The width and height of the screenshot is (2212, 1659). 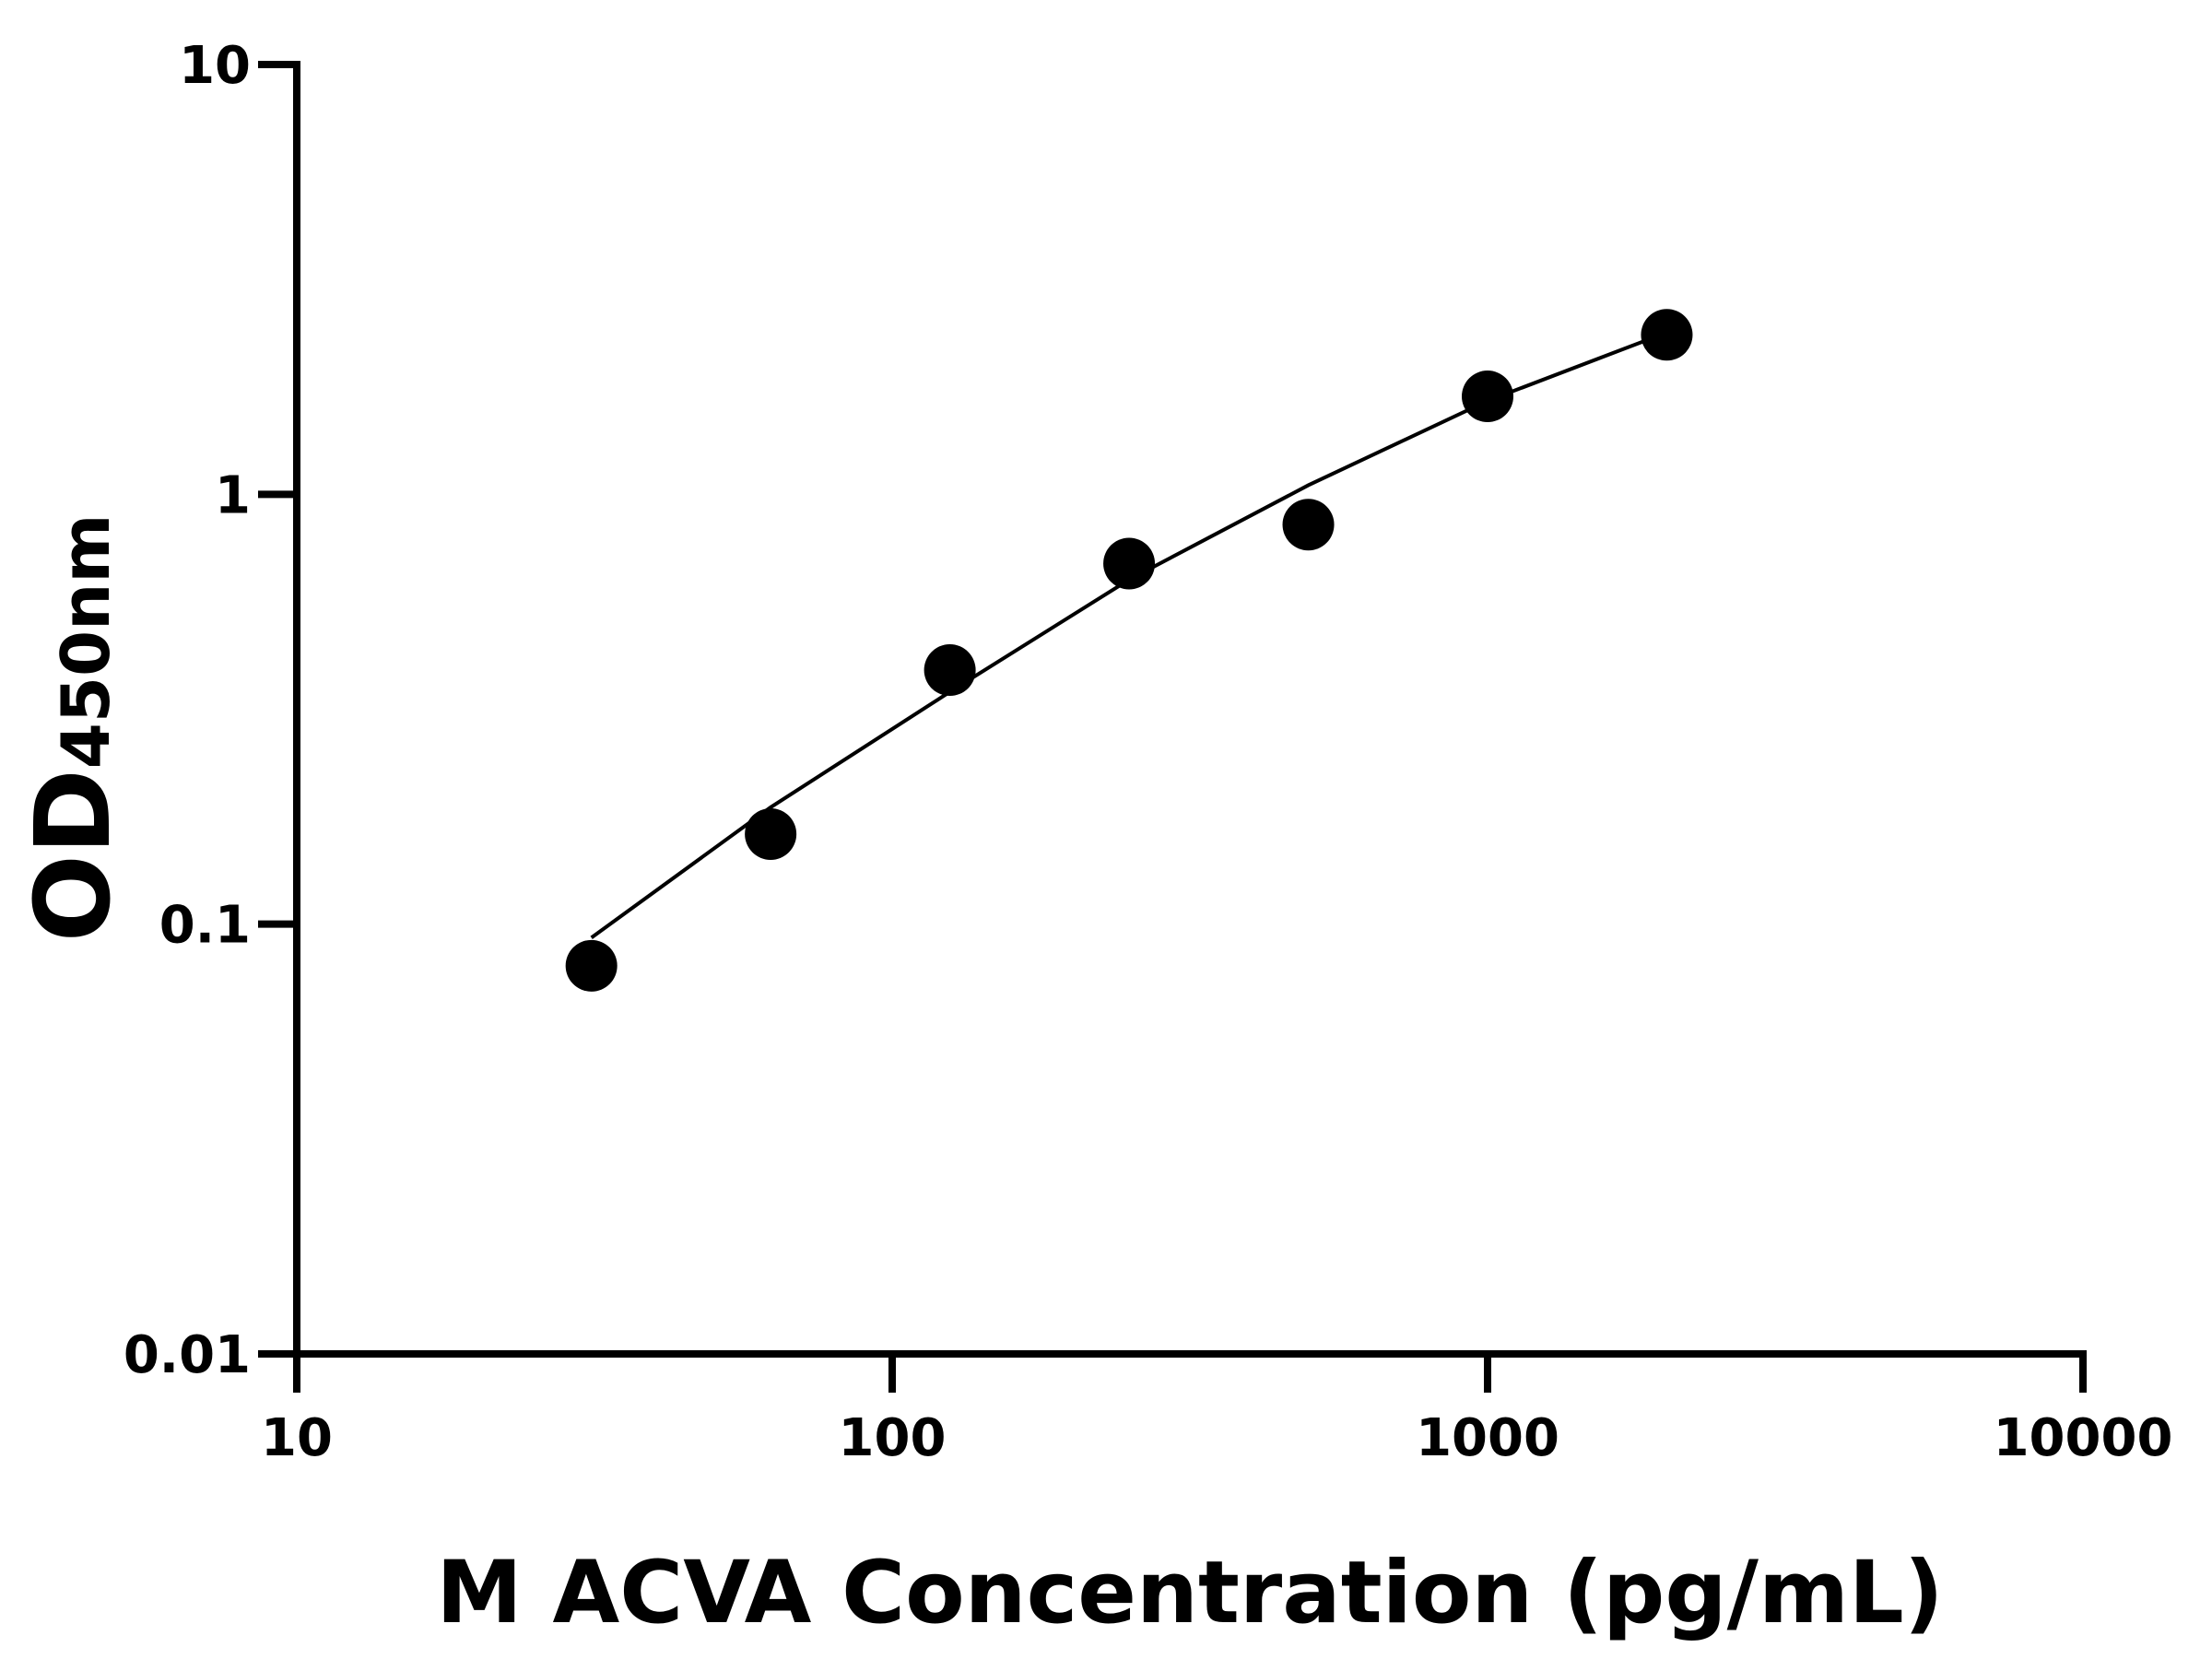 What do you see at coordinates (85, 642) in the screenshot?
I see `y-axis-label-subscript: 450nm` at bounding box center [85, 642].